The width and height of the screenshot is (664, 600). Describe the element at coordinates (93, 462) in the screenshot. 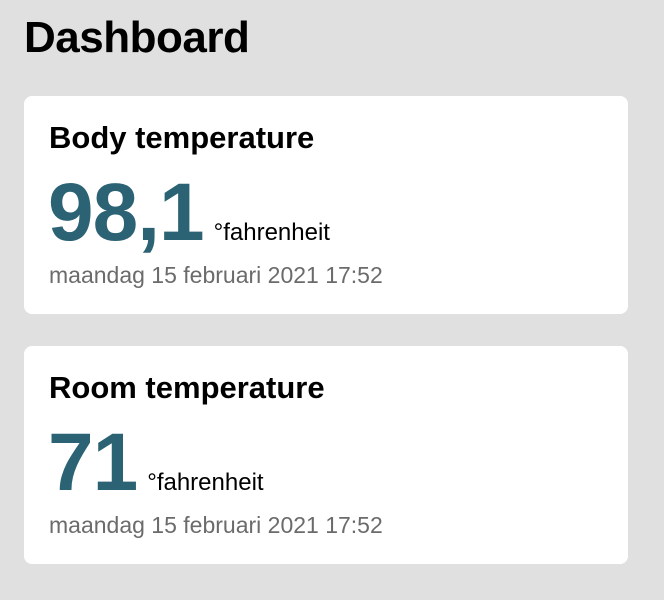

I see `temperature-value: 71` at that location.